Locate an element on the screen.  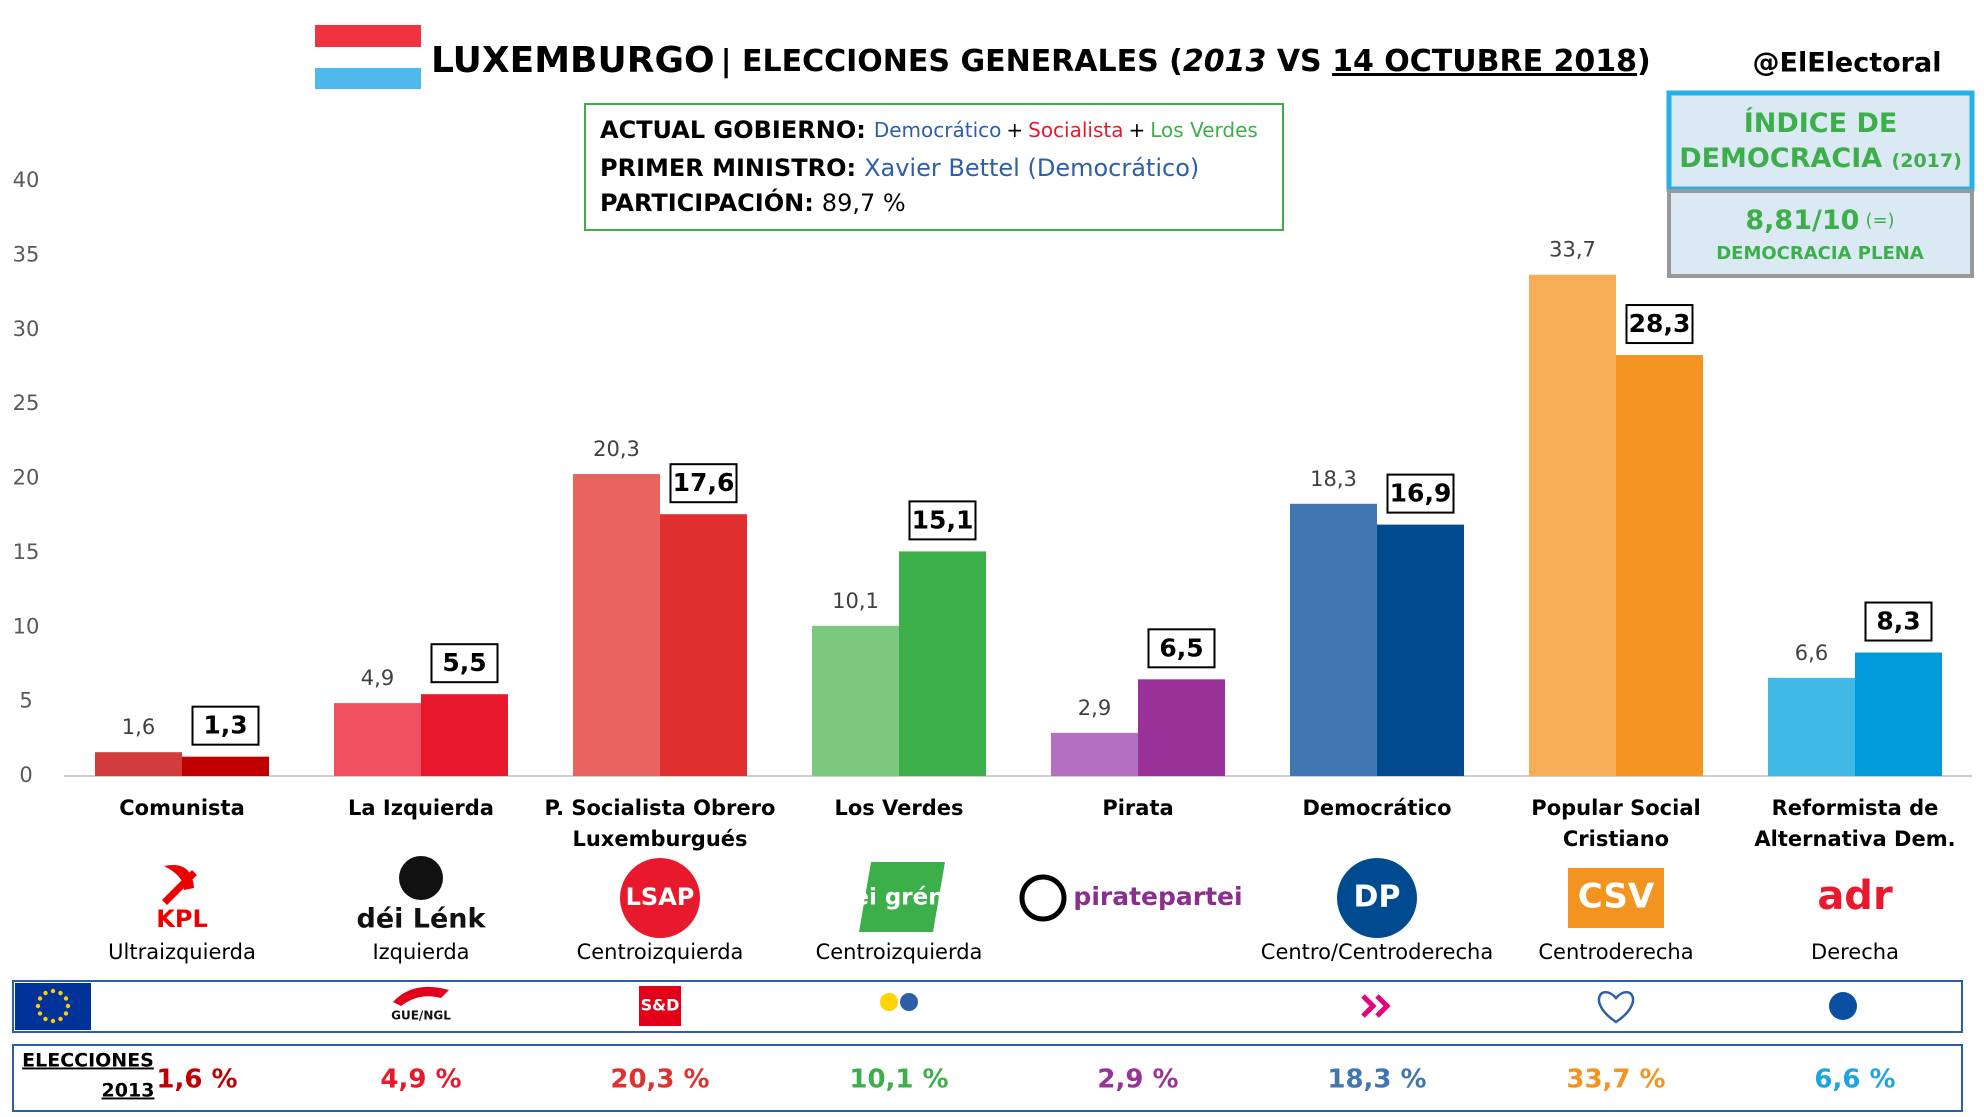
y-tick-label: 40 is located at coordinates (26, 180).